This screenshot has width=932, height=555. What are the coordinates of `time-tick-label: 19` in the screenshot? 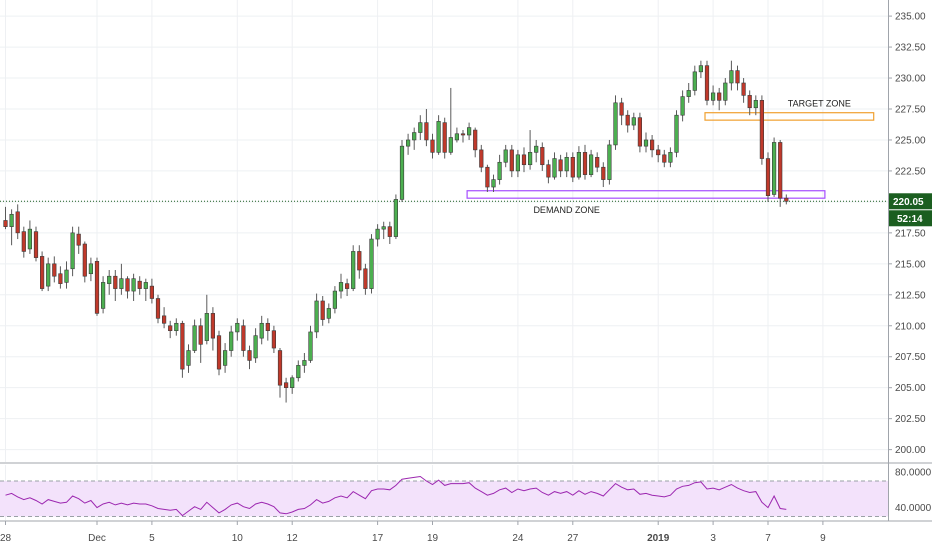 It's located at (433, 538).